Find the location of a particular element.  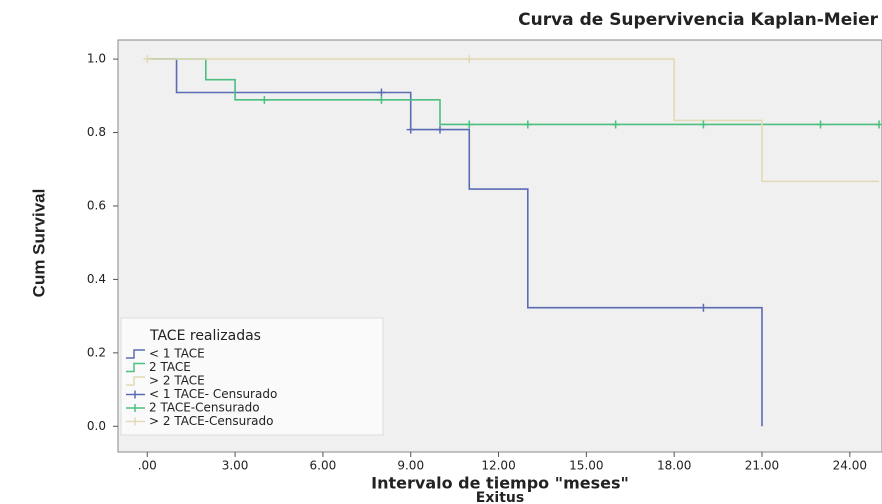

x-tick-label: 6.00 is located at coordinates (323, 466).